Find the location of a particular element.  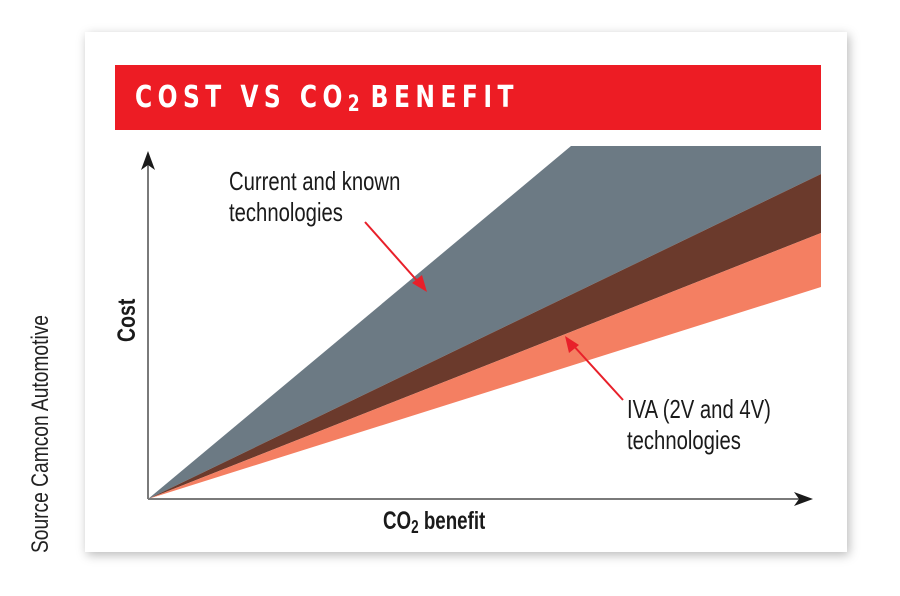

chart-title: COST VS CO2 BENEFIT is located at coordinates (327, 98).